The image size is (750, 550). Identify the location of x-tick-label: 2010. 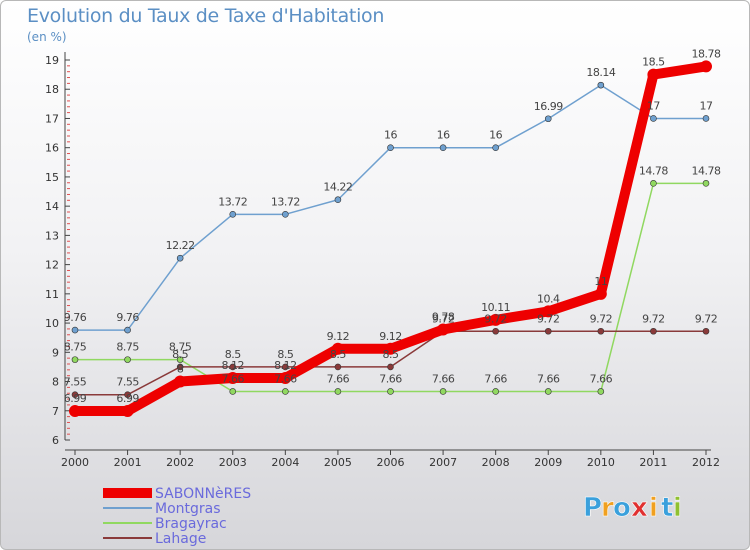
(601, 462).